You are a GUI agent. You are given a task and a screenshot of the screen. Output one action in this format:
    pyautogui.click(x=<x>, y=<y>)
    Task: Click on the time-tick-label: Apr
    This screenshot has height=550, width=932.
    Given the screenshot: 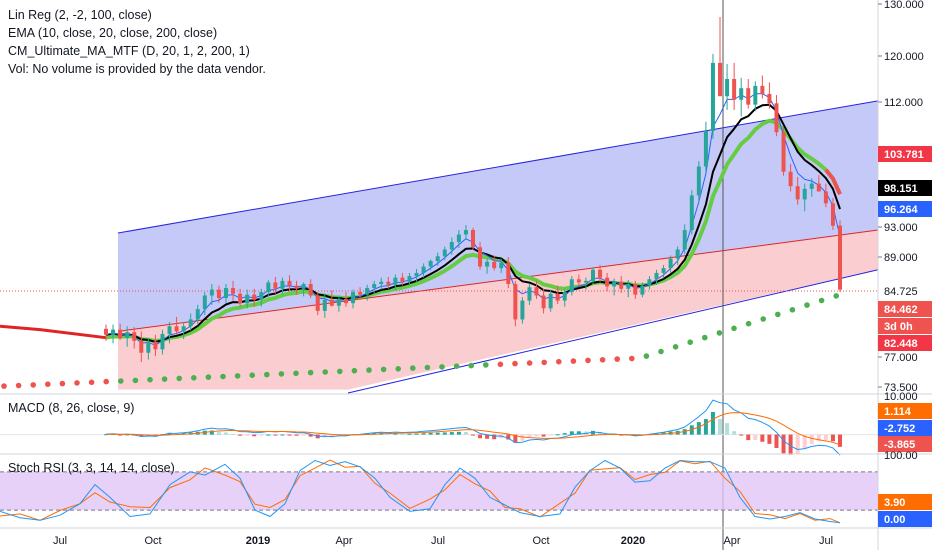 What is the action you would take?
    pyautogui.click(x=731, y=541)
    